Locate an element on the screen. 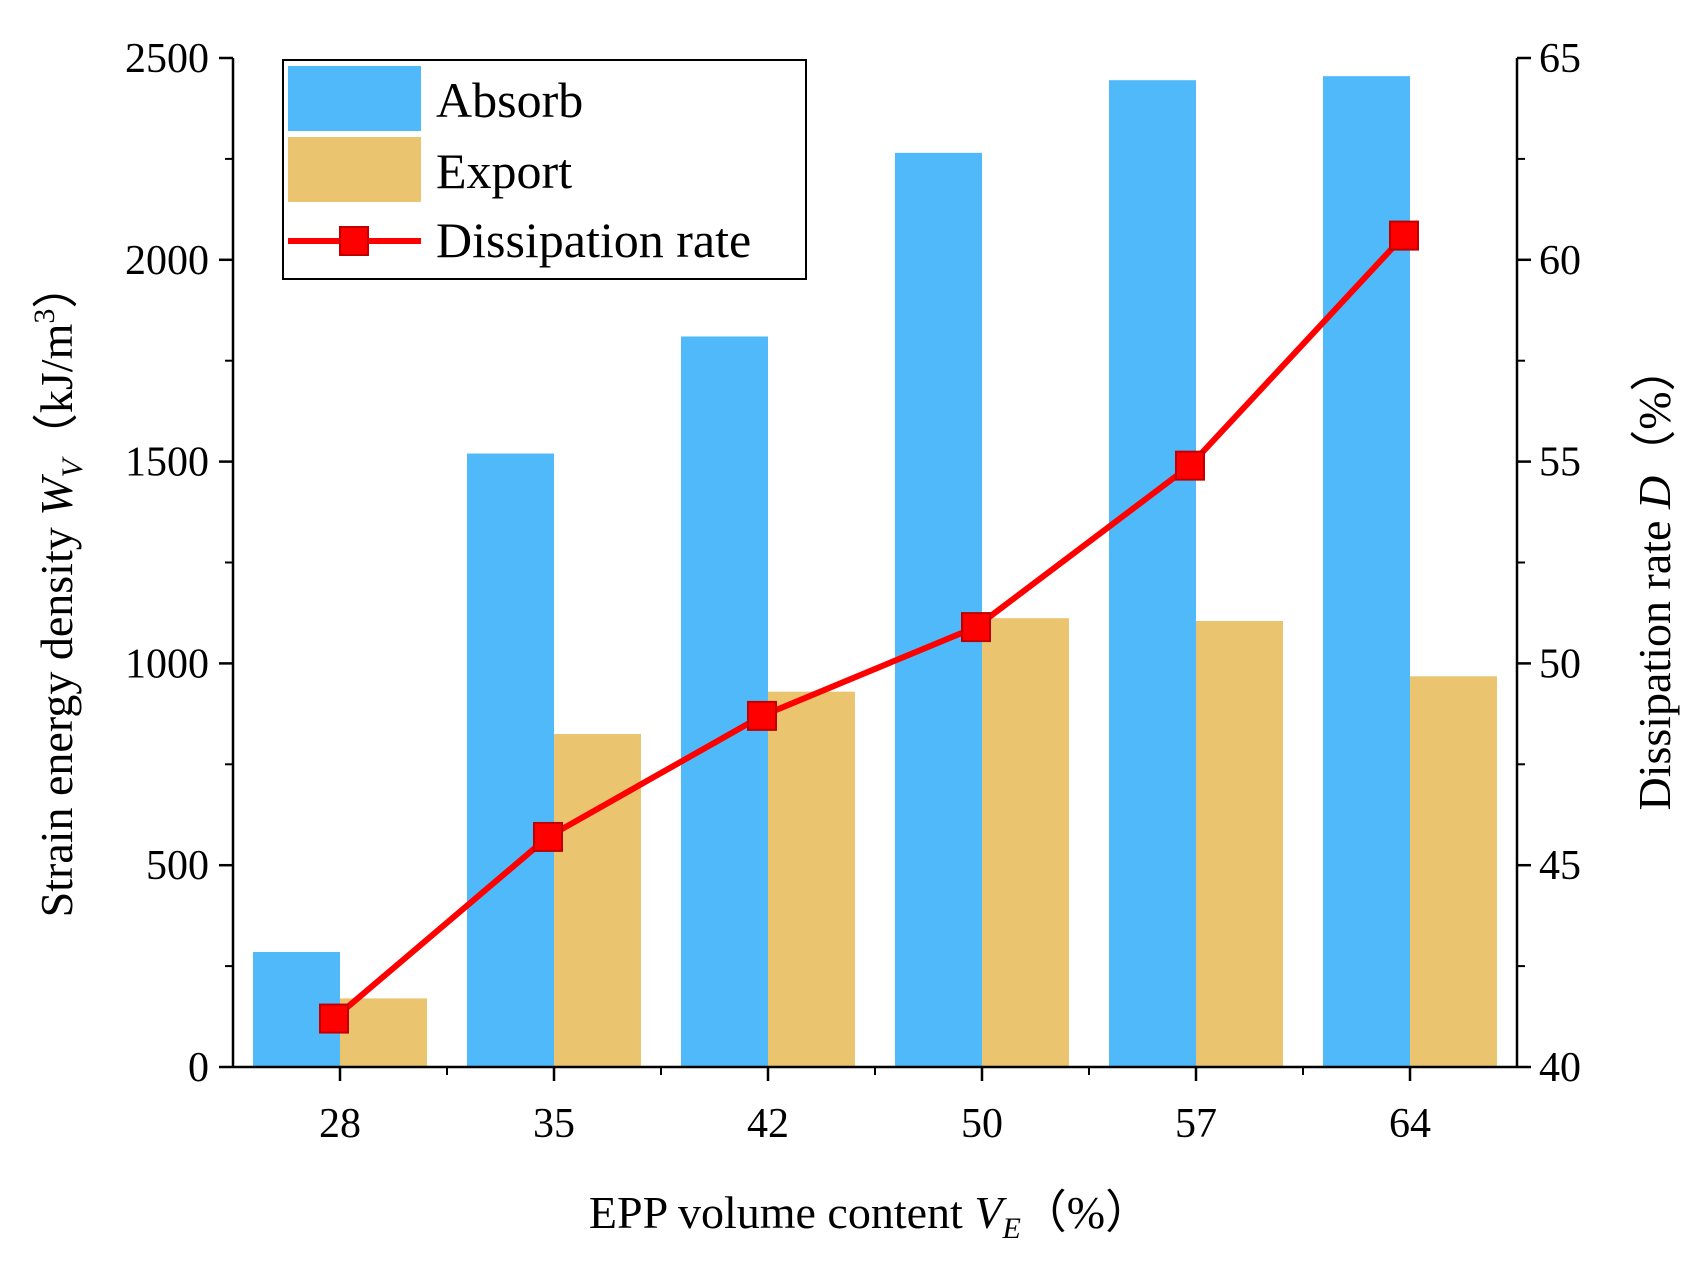 The width and height of the screenshot is (1699, 1270). y-left-tick-label: 500 is located at coordinates (177, 866).